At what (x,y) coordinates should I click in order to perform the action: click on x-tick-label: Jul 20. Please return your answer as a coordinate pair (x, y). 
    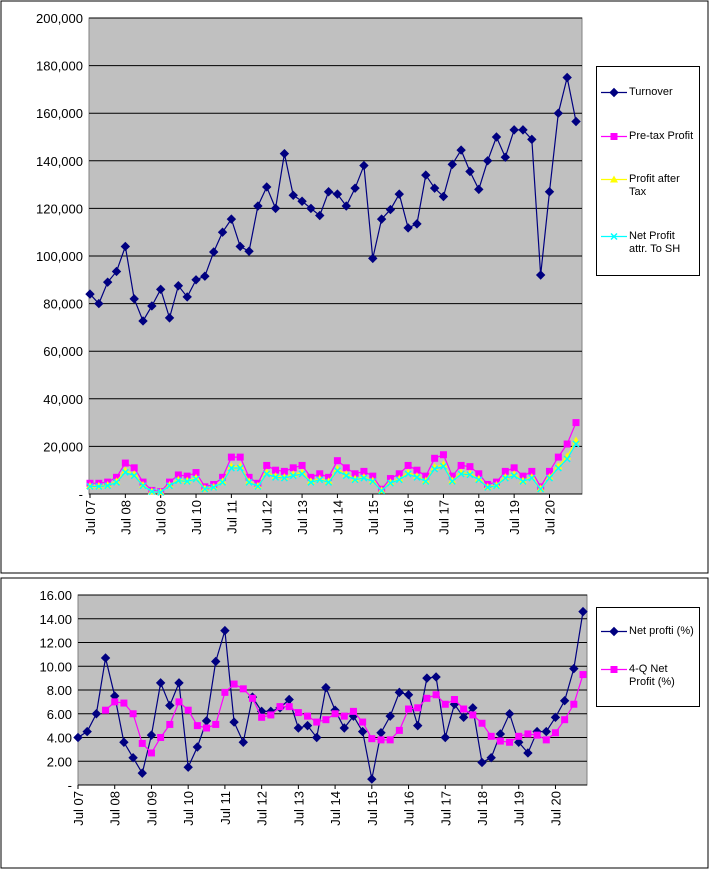
    Looking at the image, I should click on (549, 517).